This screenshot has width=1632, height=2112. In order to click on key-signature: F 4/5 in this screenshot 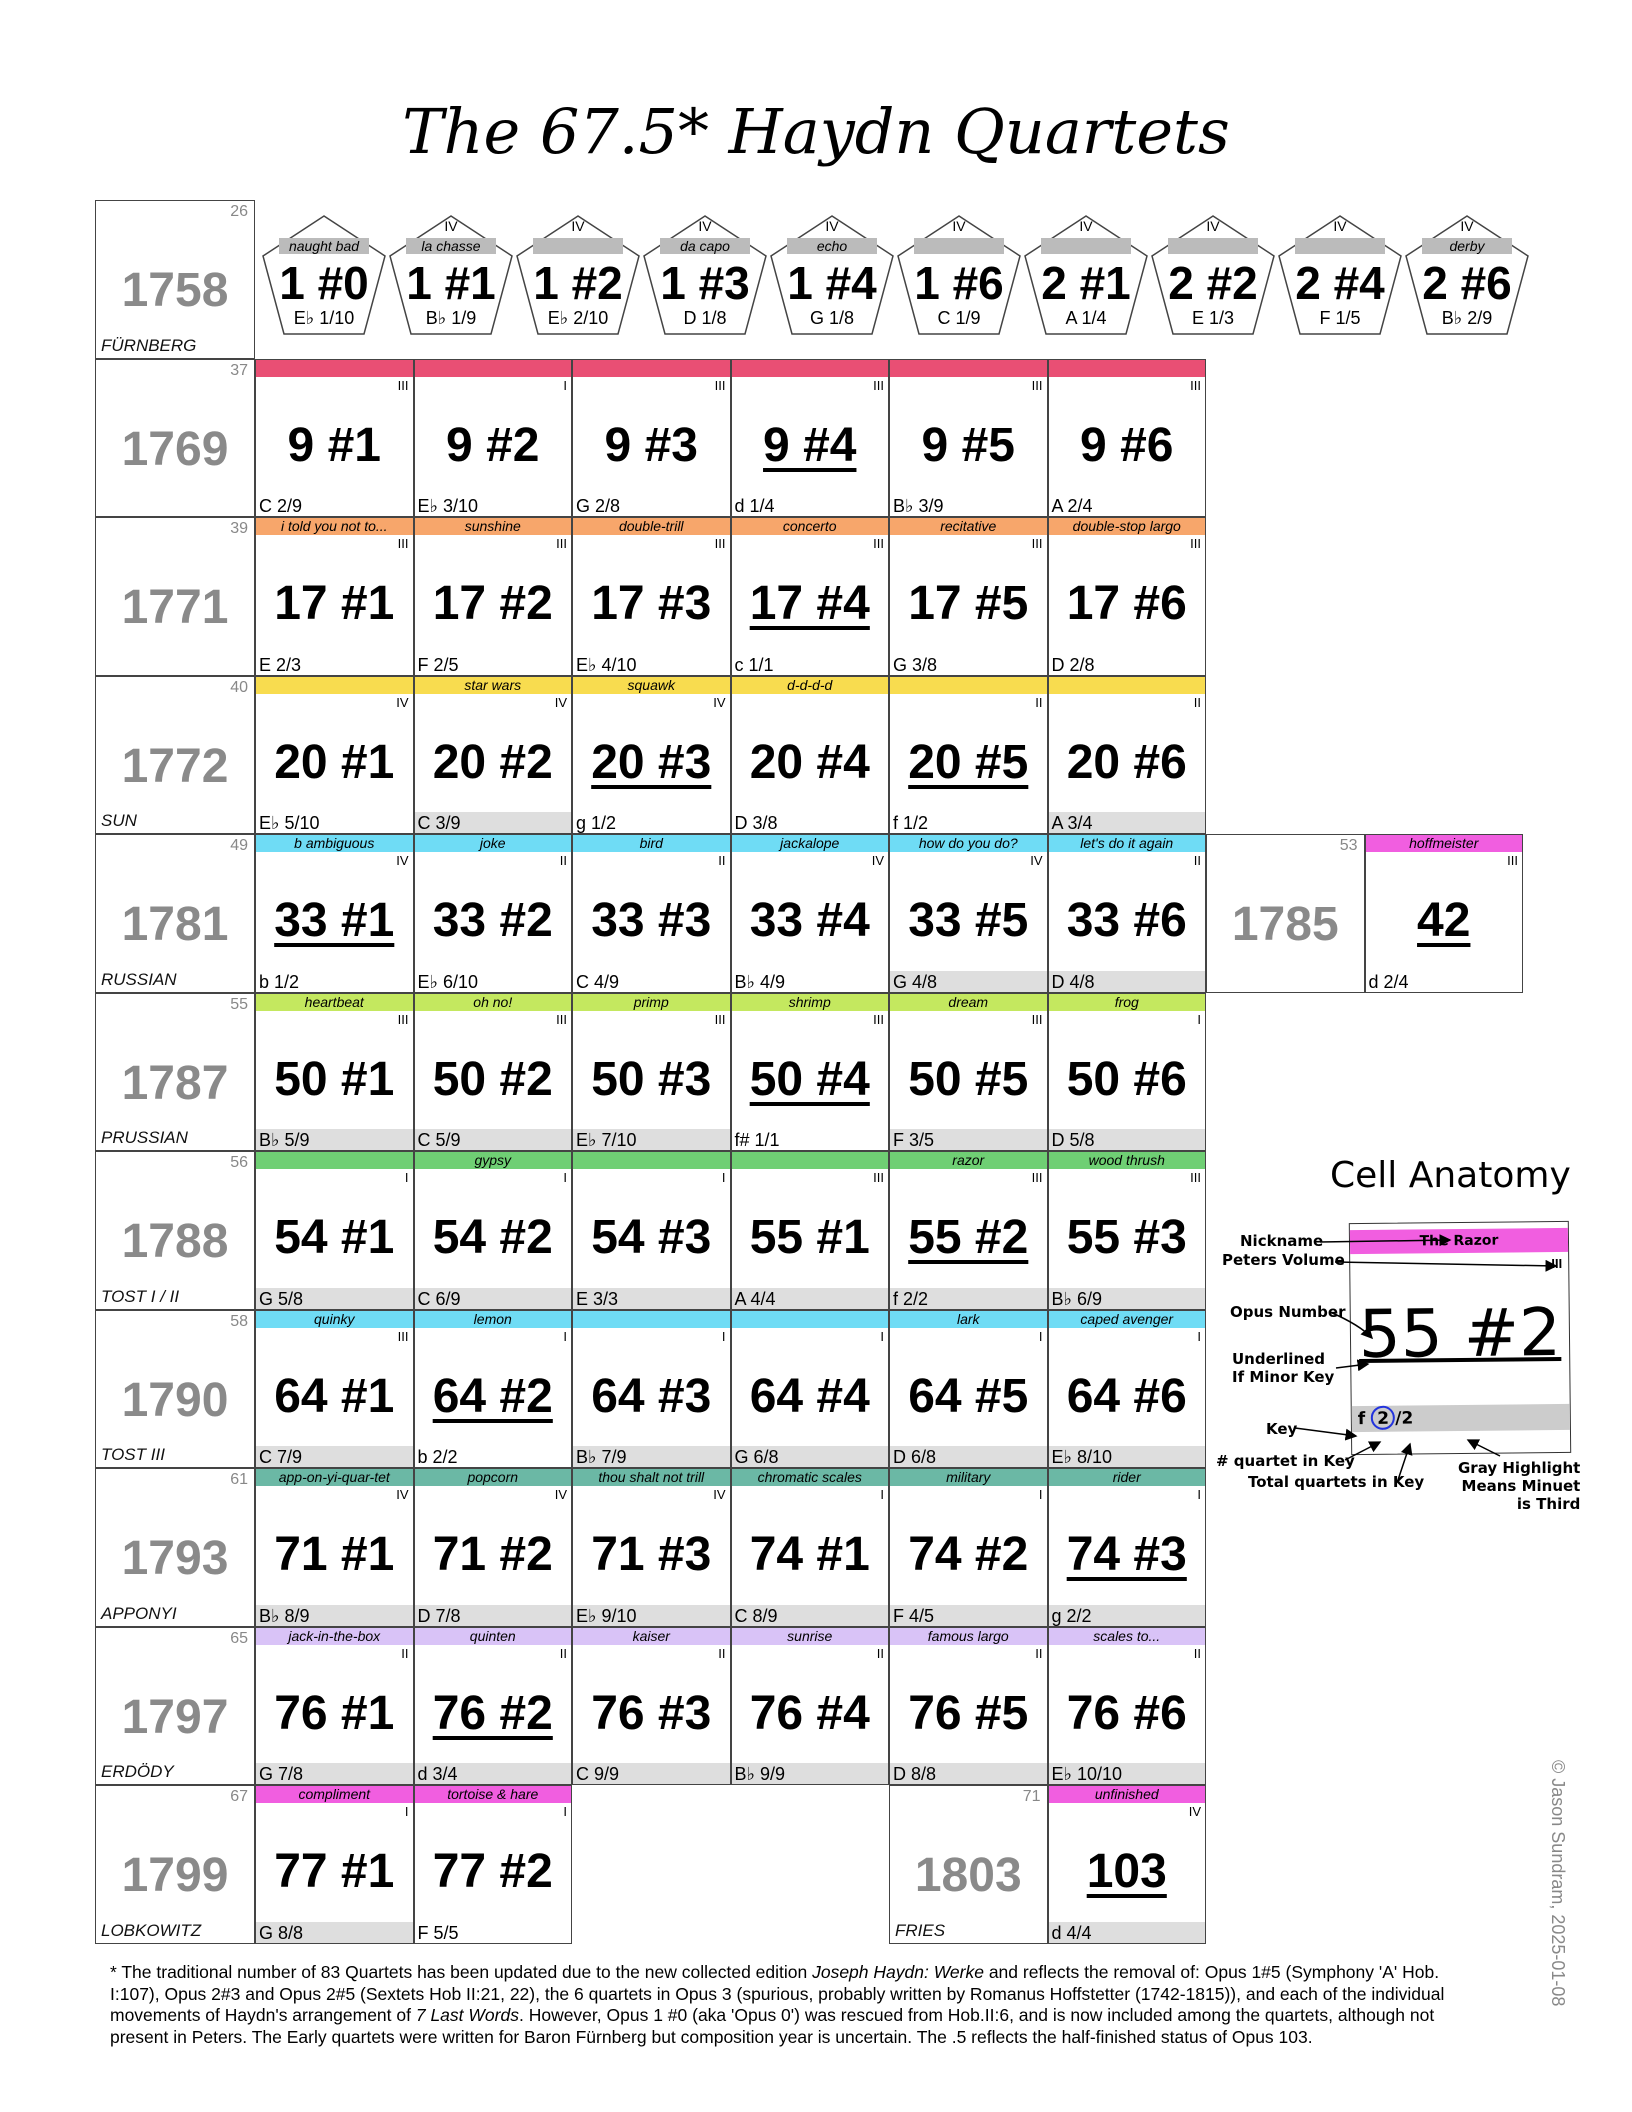, I will do `click(968, 1615)`.